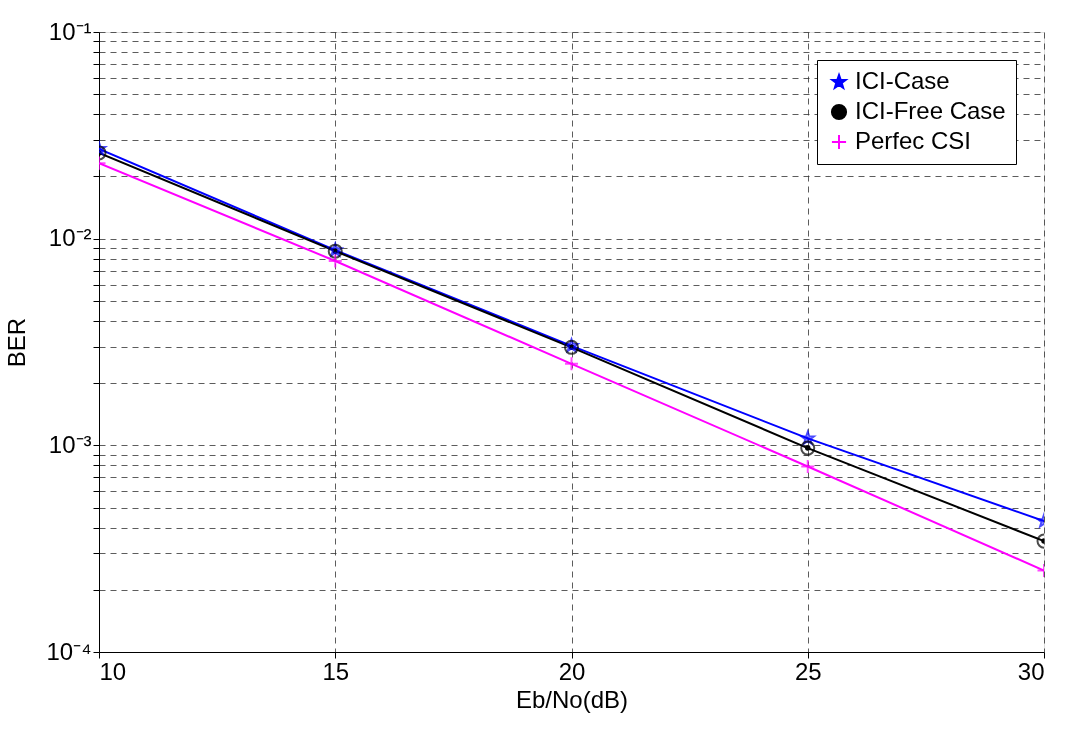 The width and height of the screenshot is (1083, 731). I want to click on y-axis-title: BER, so click(17, 342).